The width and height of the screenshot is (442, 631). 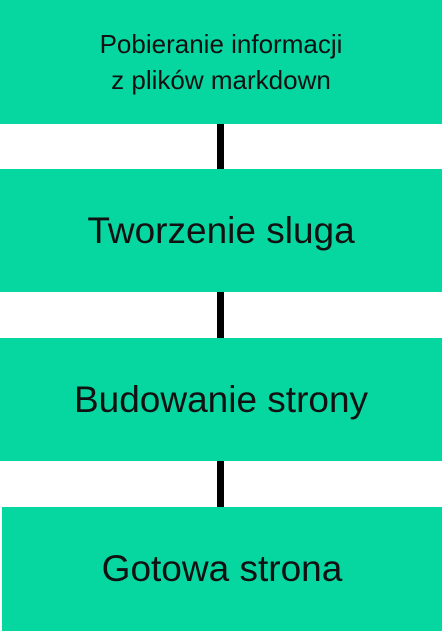 I want to click on step-label: Tworzenie sluga, so click(x=221, y=230).